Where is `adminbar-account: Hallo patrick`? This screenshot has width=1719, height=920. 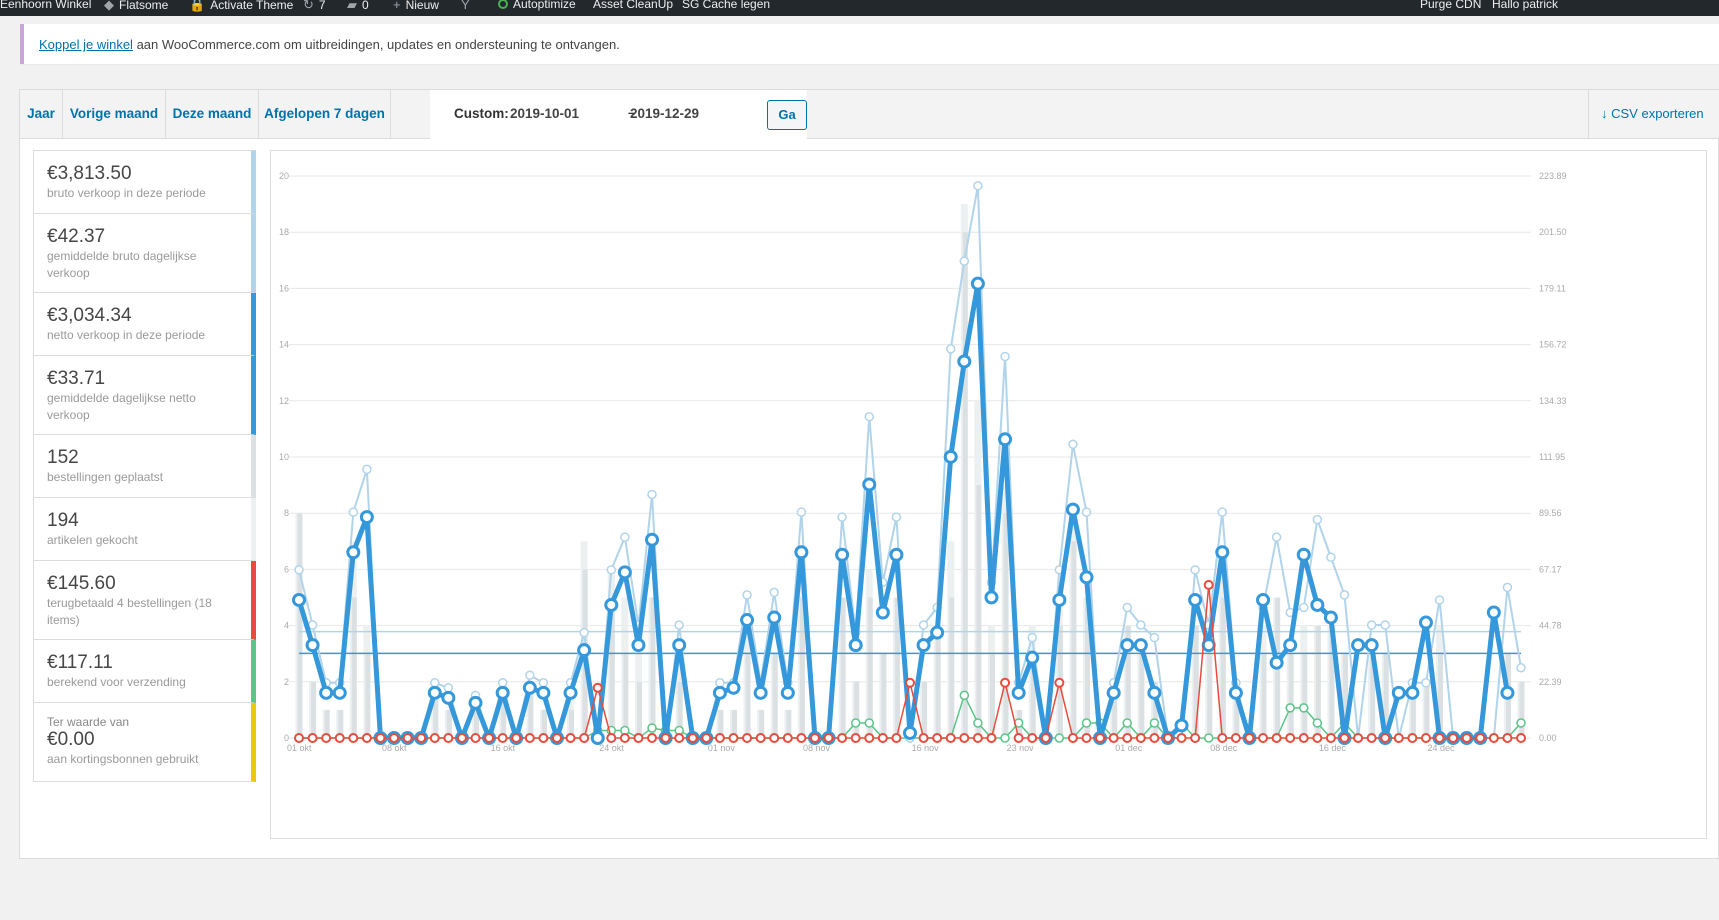 adminbar-account: Hallo patrick is located at coordinates (1525, 5).